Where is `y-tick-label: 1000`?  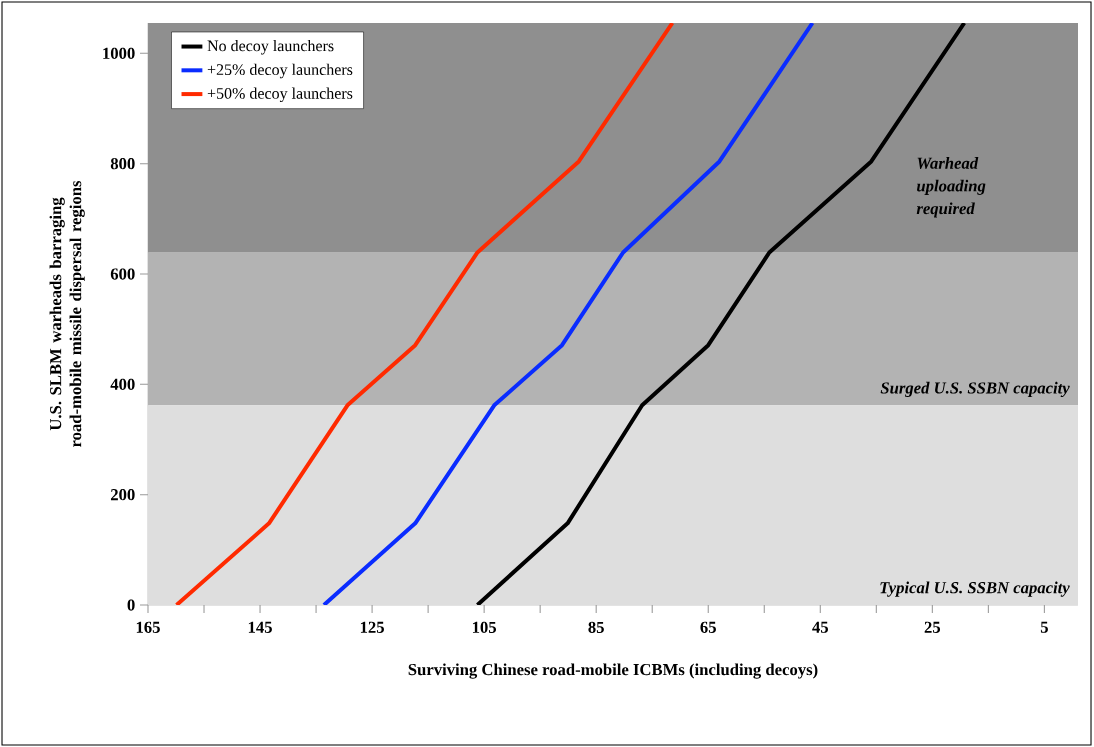 y-tick-label: 1000 is located at coordinates (119, 53).